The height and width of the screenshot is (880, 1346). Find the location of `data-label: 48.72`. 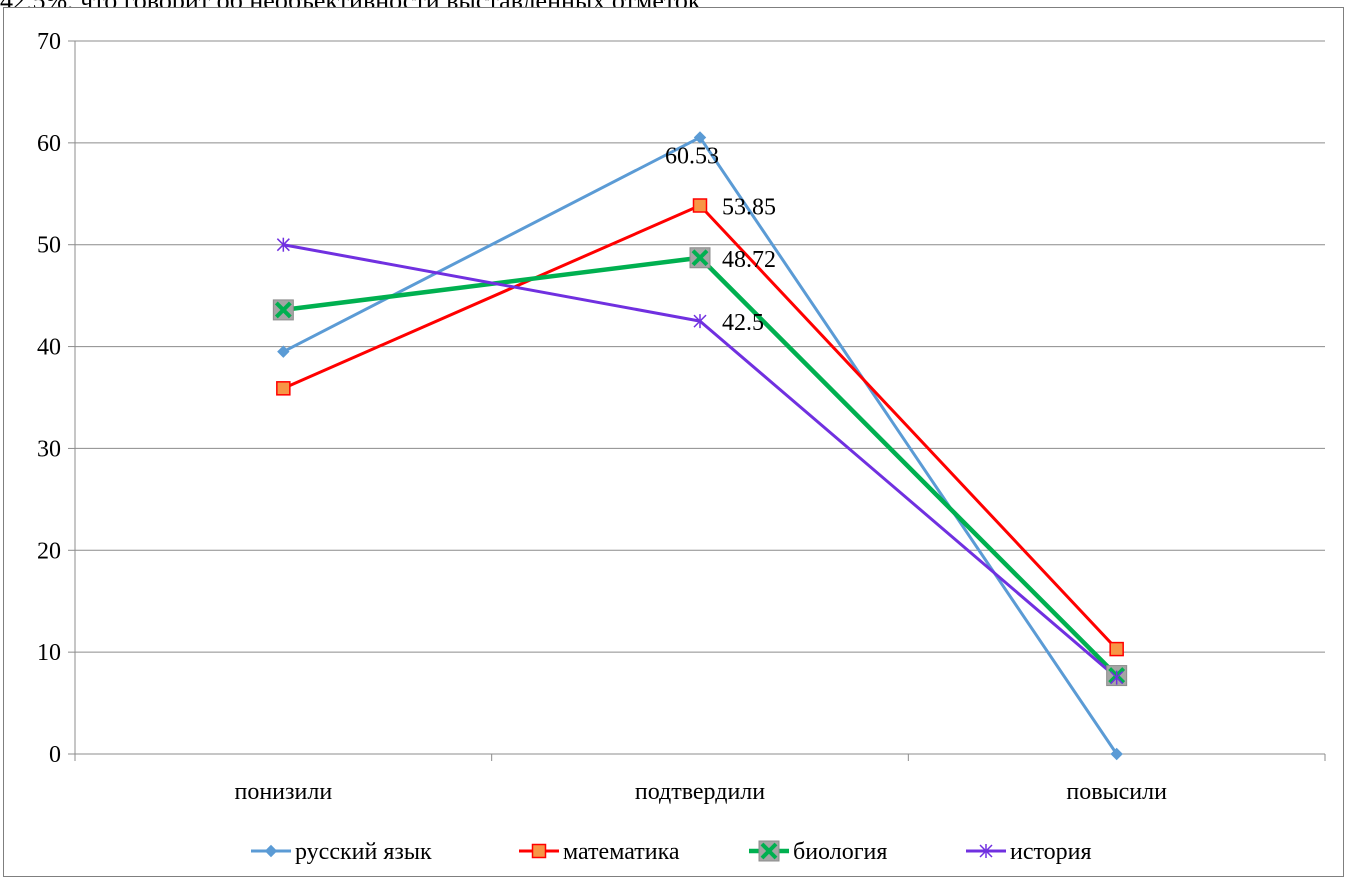

data-label: 48.72 is located at coordinates (749, 260).